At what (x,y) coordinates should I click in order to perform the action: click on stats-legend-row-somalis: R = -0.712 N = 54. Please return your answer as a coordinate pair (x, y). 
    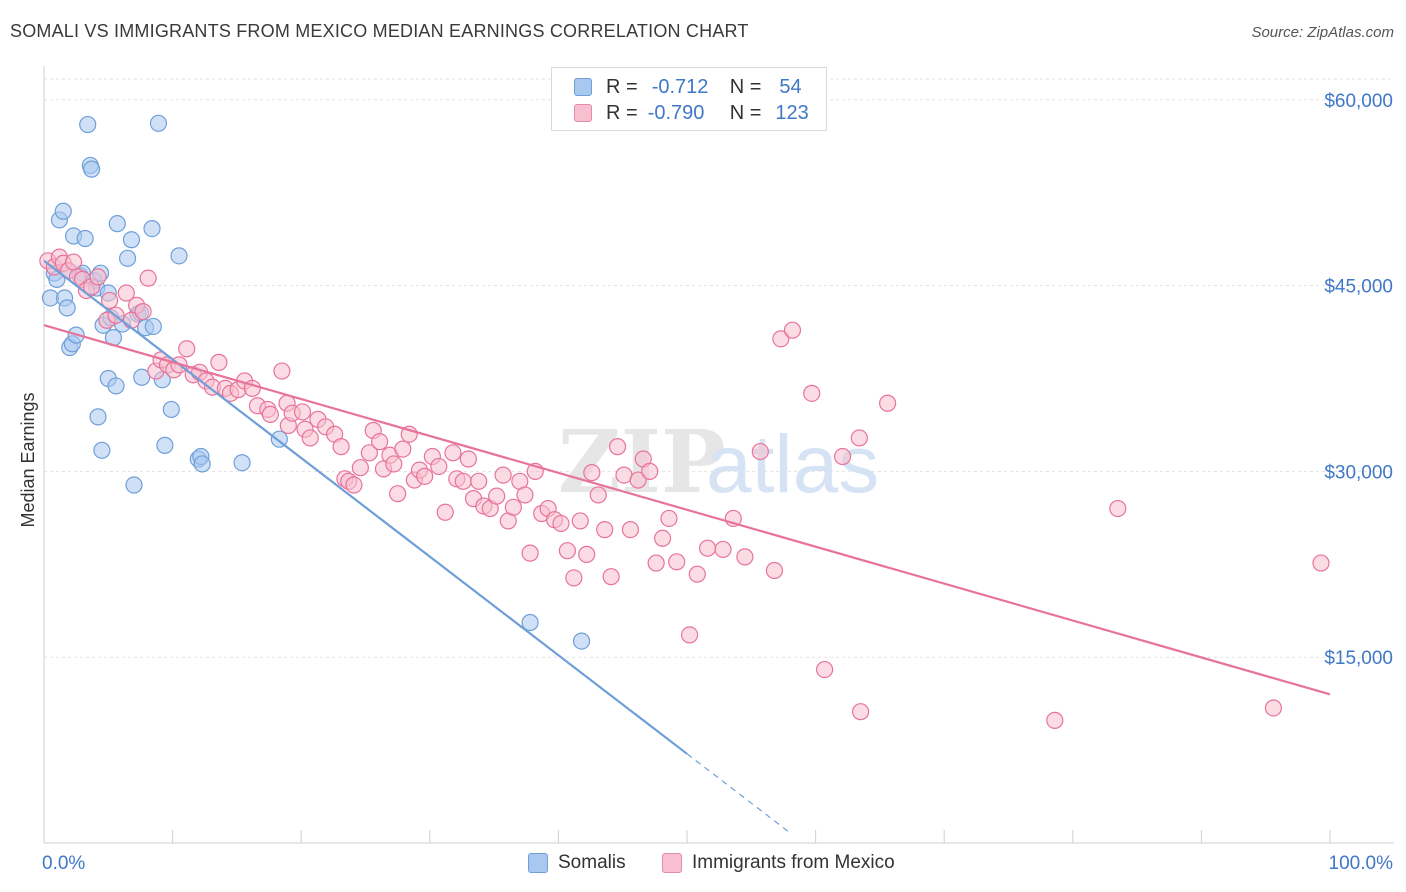
    Looking at the image, I should click on (688, 87).